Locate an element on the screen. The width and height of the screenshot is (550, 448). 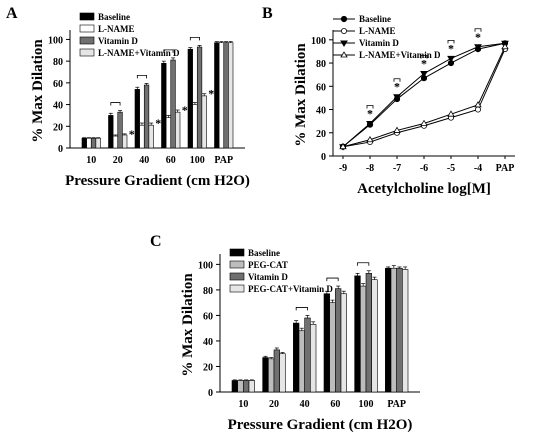
y-tick-label: 100 is located at coordinates (55, 40).